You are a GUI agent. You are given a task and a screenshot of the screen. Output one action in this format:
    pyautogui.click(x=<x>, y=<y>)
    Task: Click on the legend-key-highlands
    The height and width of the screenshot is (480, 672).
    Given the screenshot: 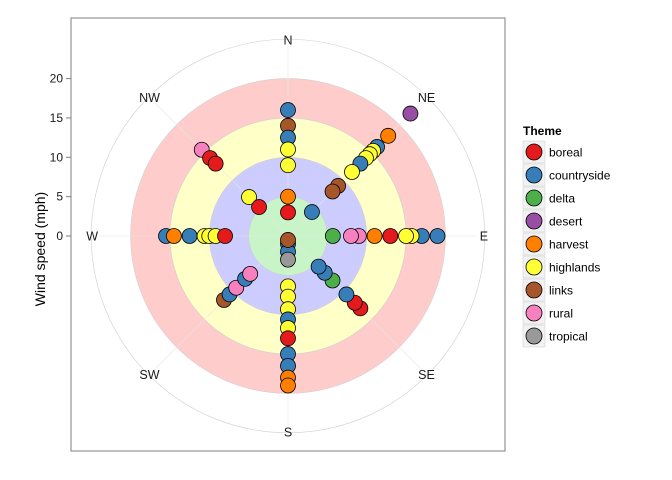 What is the action you would take?
    pyautogui.click(x=534, y=267)
    